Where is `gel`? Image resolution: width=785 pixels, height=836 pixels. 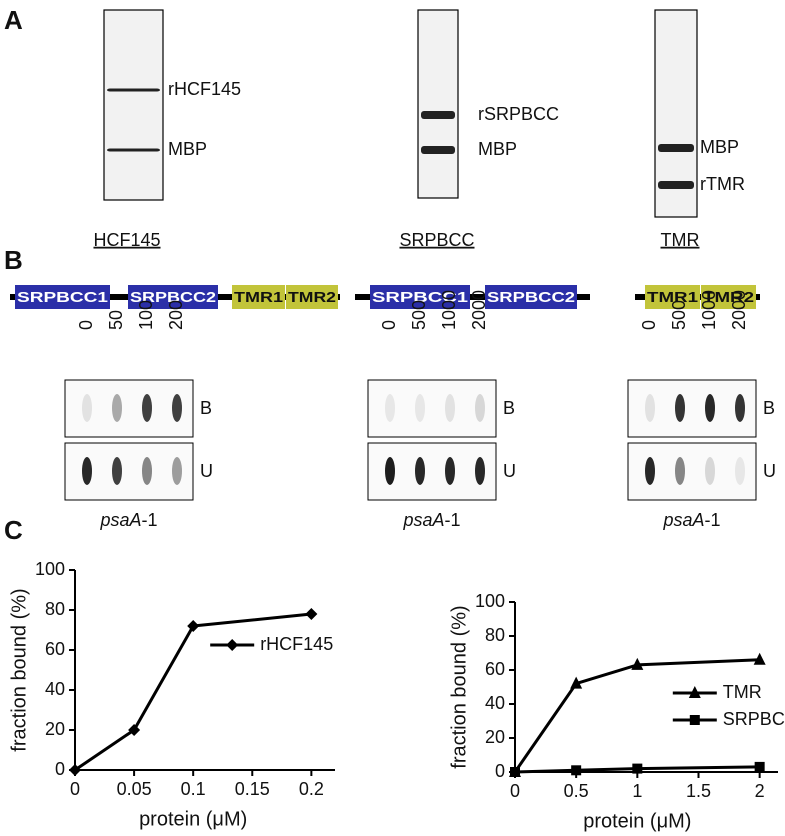
gel is located at coordinates (432, 408).